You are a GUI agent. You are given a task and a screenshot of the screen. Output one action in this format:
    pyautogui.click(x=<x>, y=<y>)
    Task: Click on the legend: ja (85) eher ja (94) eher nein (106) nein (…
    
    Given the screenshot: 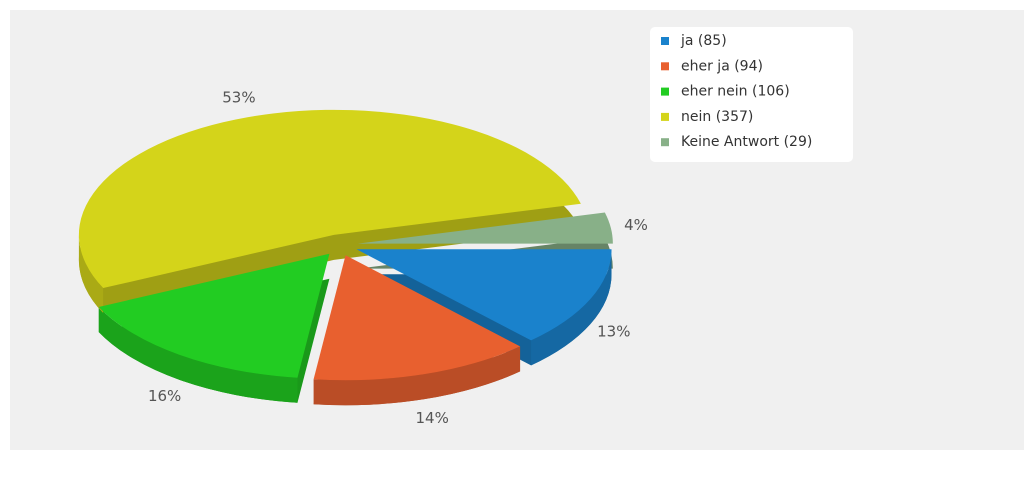 What is the action you would take?
    pyautogui.click(x=751, y=94)
    